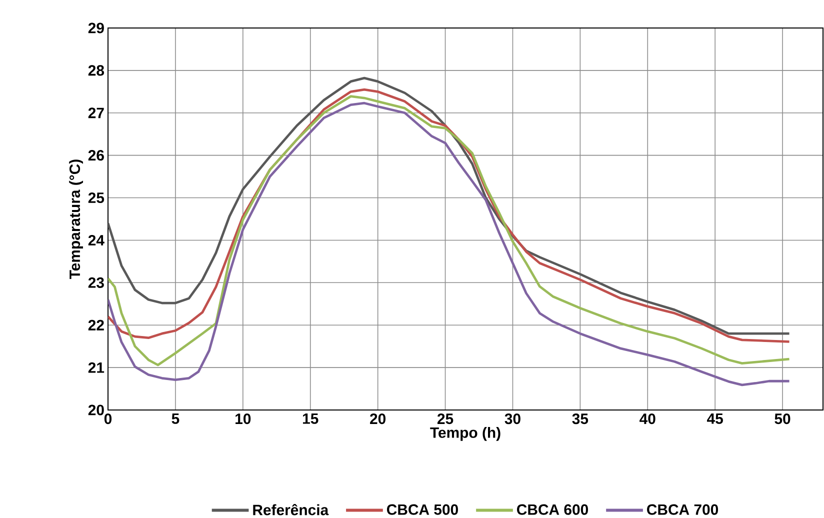 This screenshot has height=518, width=824. Describe the element at coordinates (445, 419) in the screenshot. I see `x-tick-label: 25` at that location.